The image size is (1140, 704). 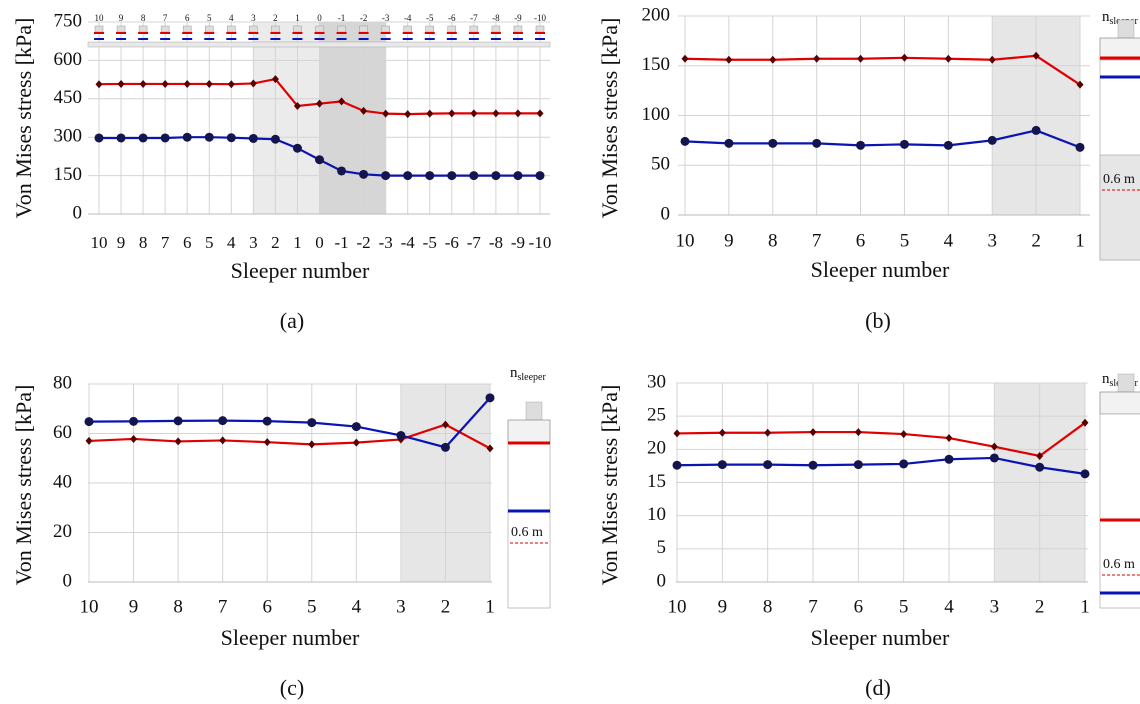 I want to click on schematic-number: -2, so click(x=364, y=18).